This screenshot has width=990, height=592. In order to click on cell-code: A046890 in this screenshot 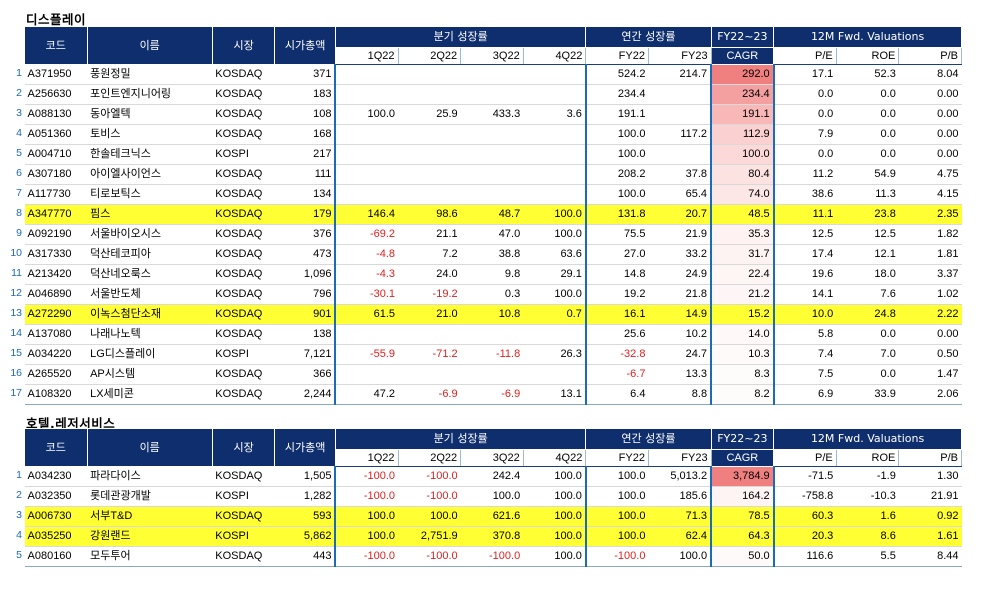, I will do `click(56, 294)`.